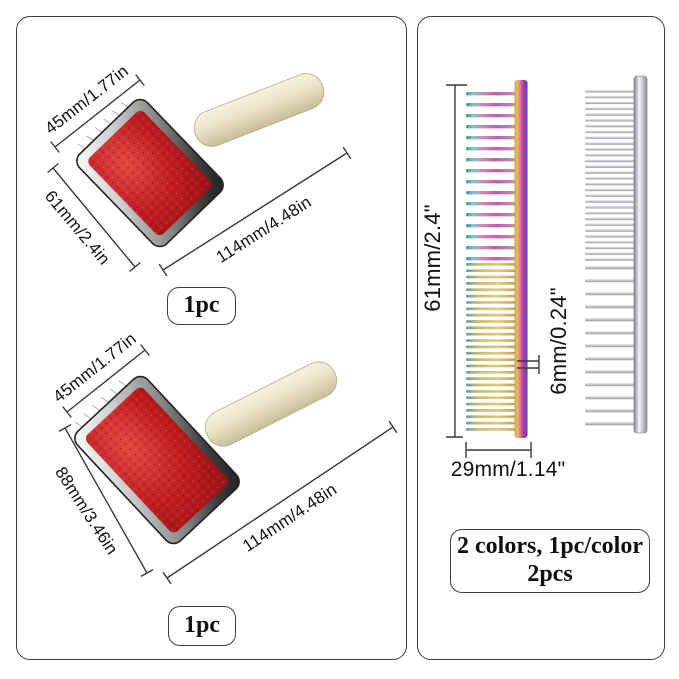 The height and width of the screenshot is (679, 679). I want to click on rainbow-comb-coarse-teeth, so click(491, 176).